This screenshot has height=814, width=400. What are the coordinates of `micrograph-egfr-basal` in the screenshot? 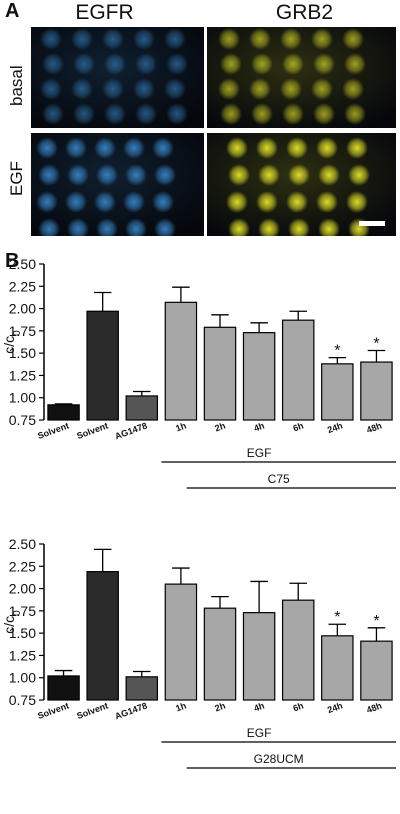 It's located at (117, 77).